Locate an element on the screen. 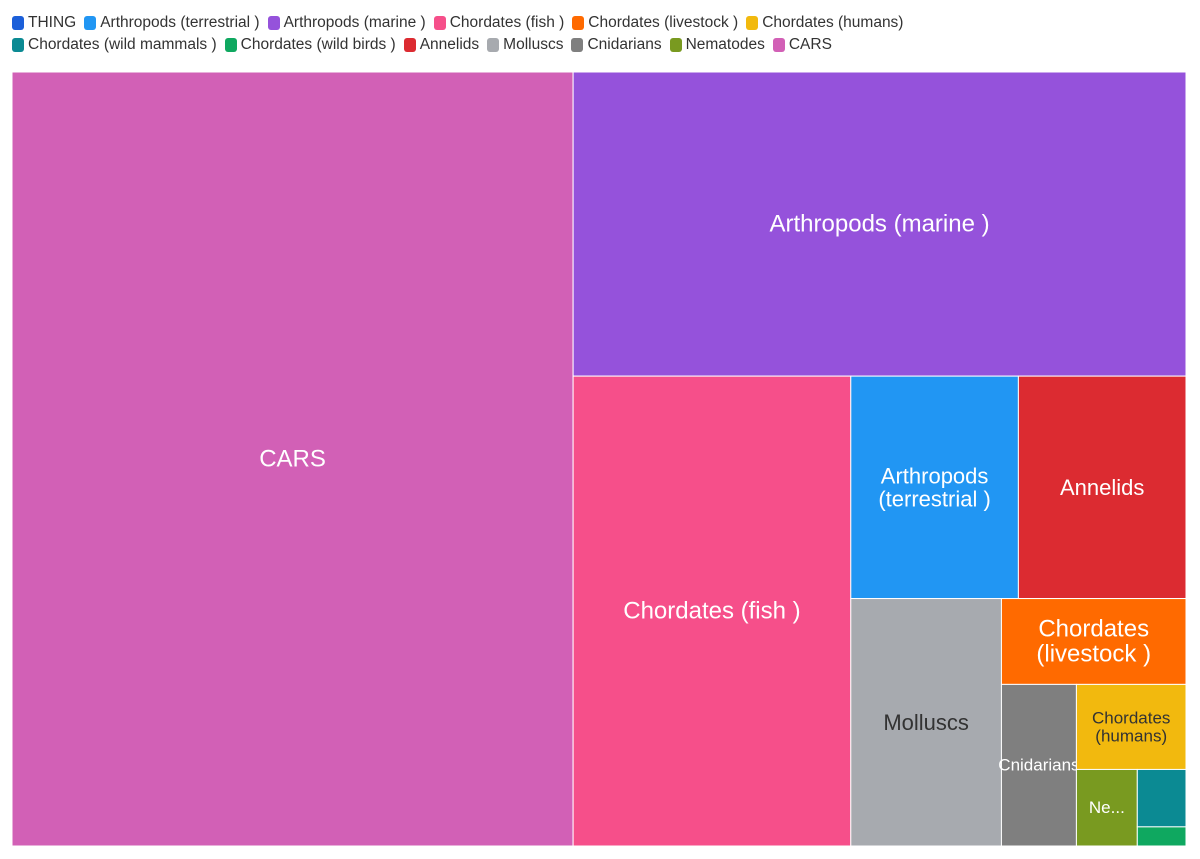 The image size is (1200, 859). treemap-tile-molluscs: Molluscs is located at coordinates (926, 722).